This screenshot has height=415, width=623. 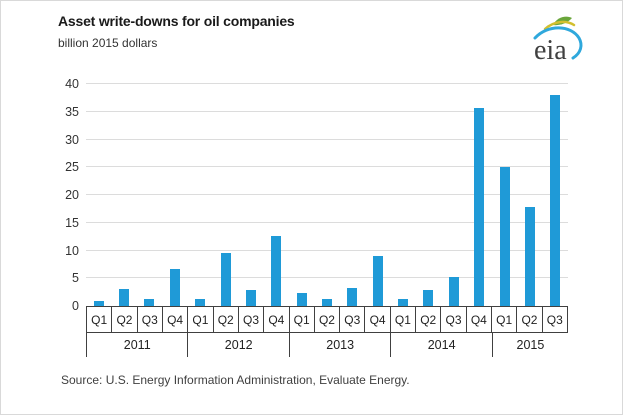 I want to click on x-tick-2015-q2: Q2, so click(x=530, y=319).